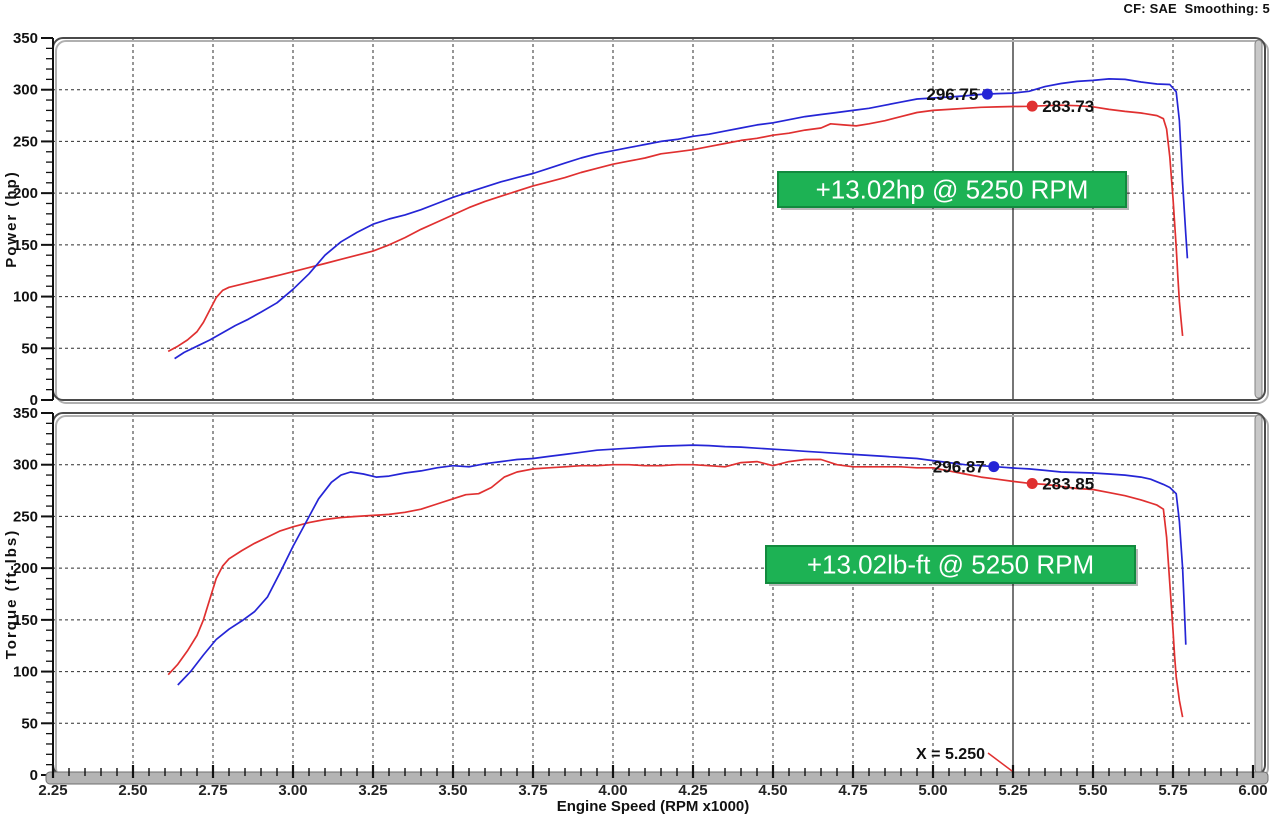 This screenshot has width=1280, height=821. Describe the element at coordinates (612, 790) in the screenshot. I see `x-tick-label: 4.00` at that location.